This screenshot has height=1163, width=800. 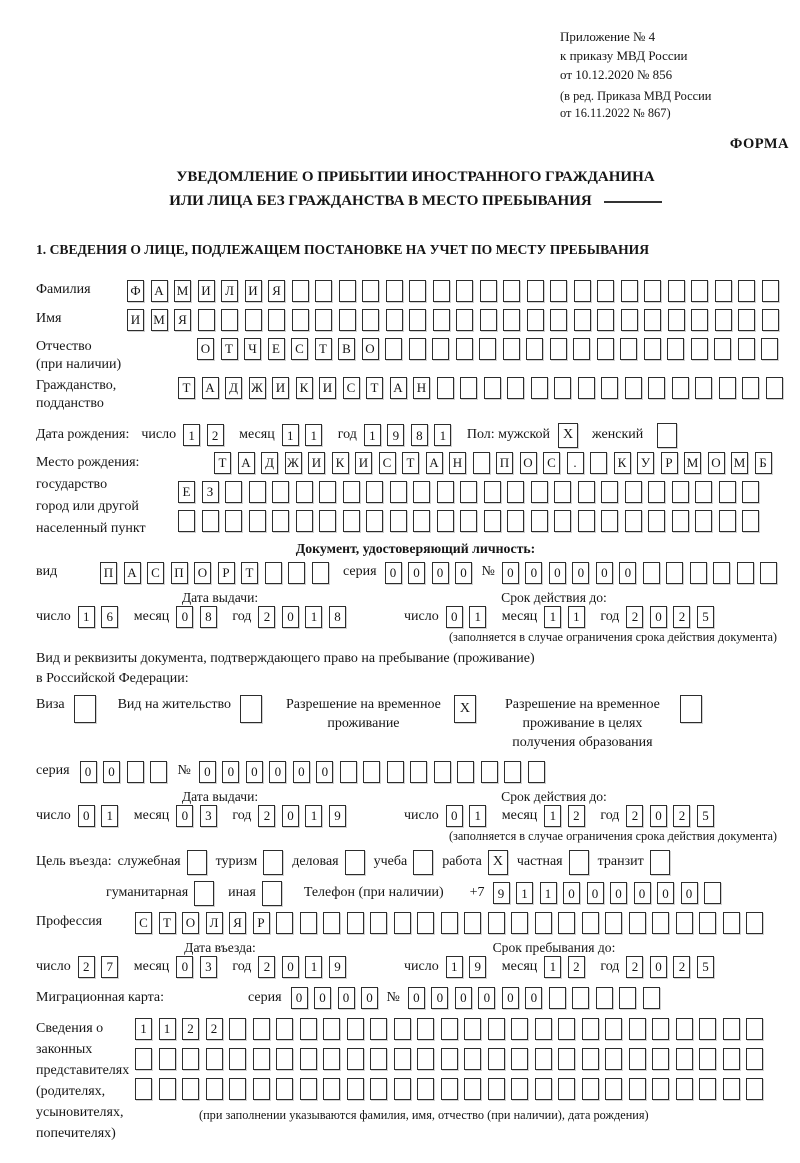 What do you see at coordinates (204, 893) in the screenshot?
I see `purpose-humanitarian-checkbox` at bounding box center [204, 893].